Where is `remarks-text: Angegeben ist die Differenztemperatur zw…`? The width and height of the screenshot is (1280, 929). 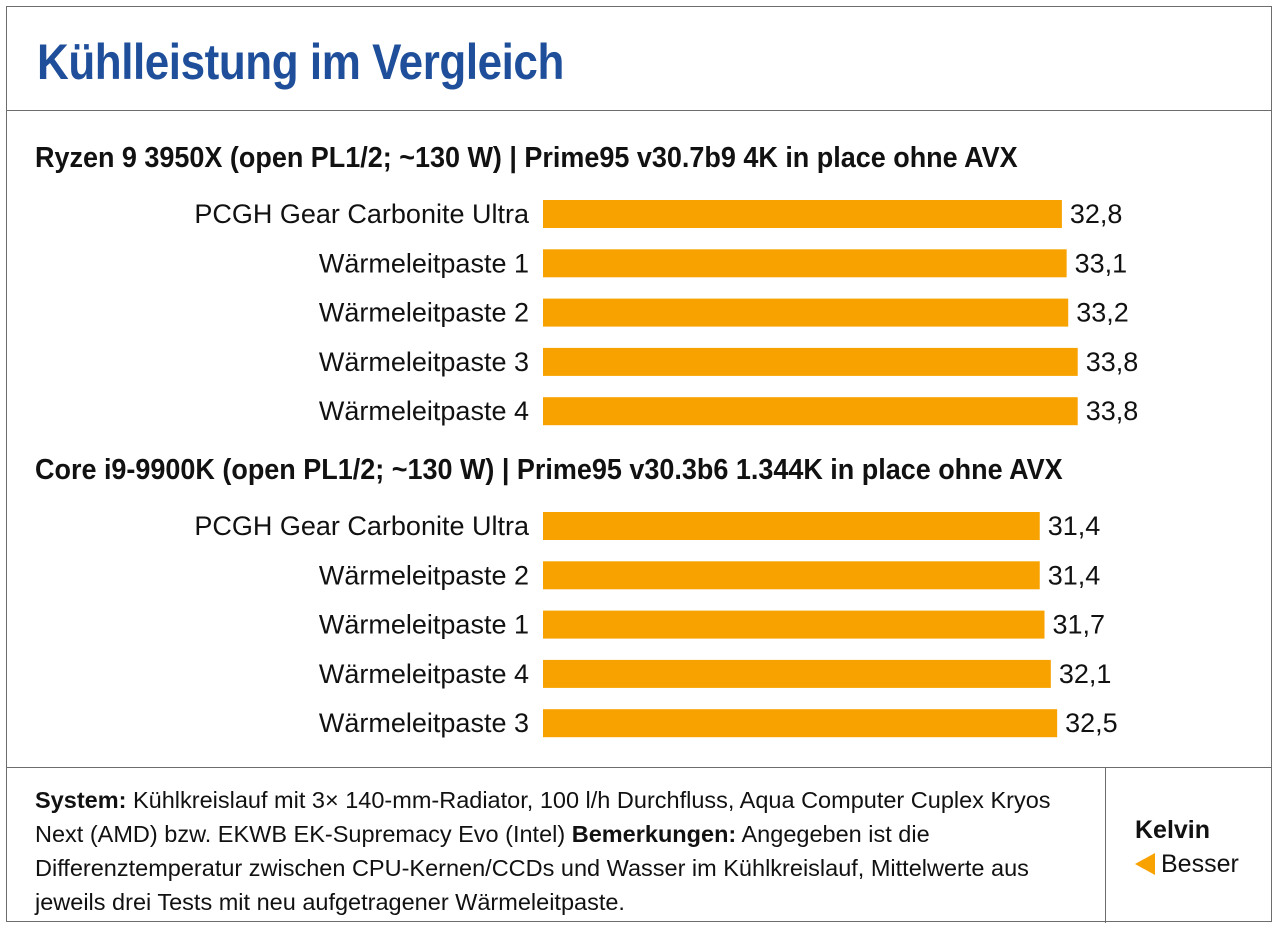 remarks-text: Angegeben ist die Differenztemperatur zw… is located at coordinates (532, 868).